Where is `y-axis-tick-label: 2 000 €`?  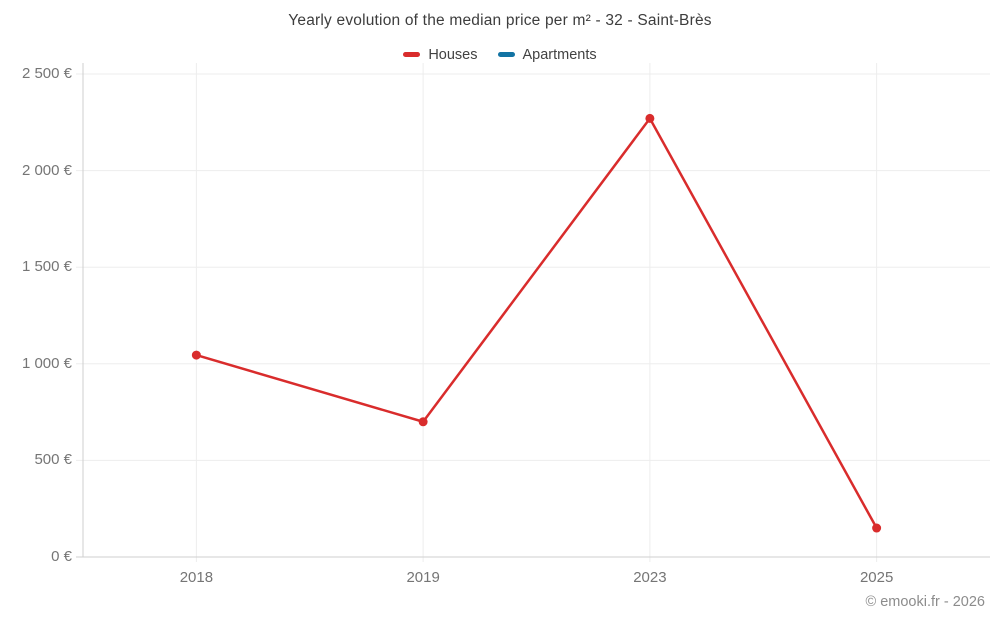 y-axis-tick-label: 2 000 € is located at coordinates (46, 170).